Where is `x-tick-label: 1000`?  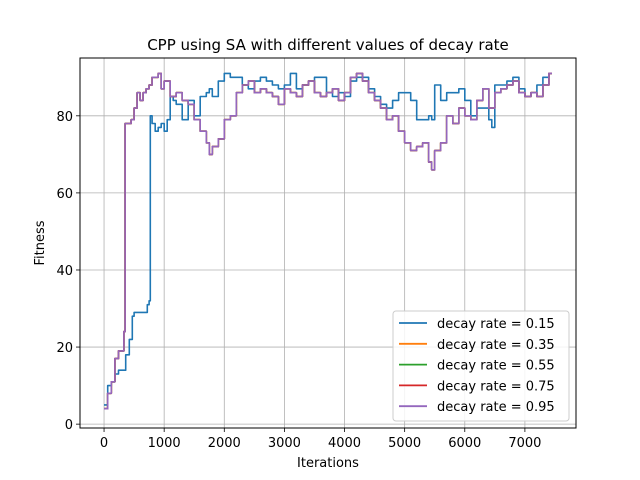 x-tick-label: 1000 is located at coordinates (164, 443).